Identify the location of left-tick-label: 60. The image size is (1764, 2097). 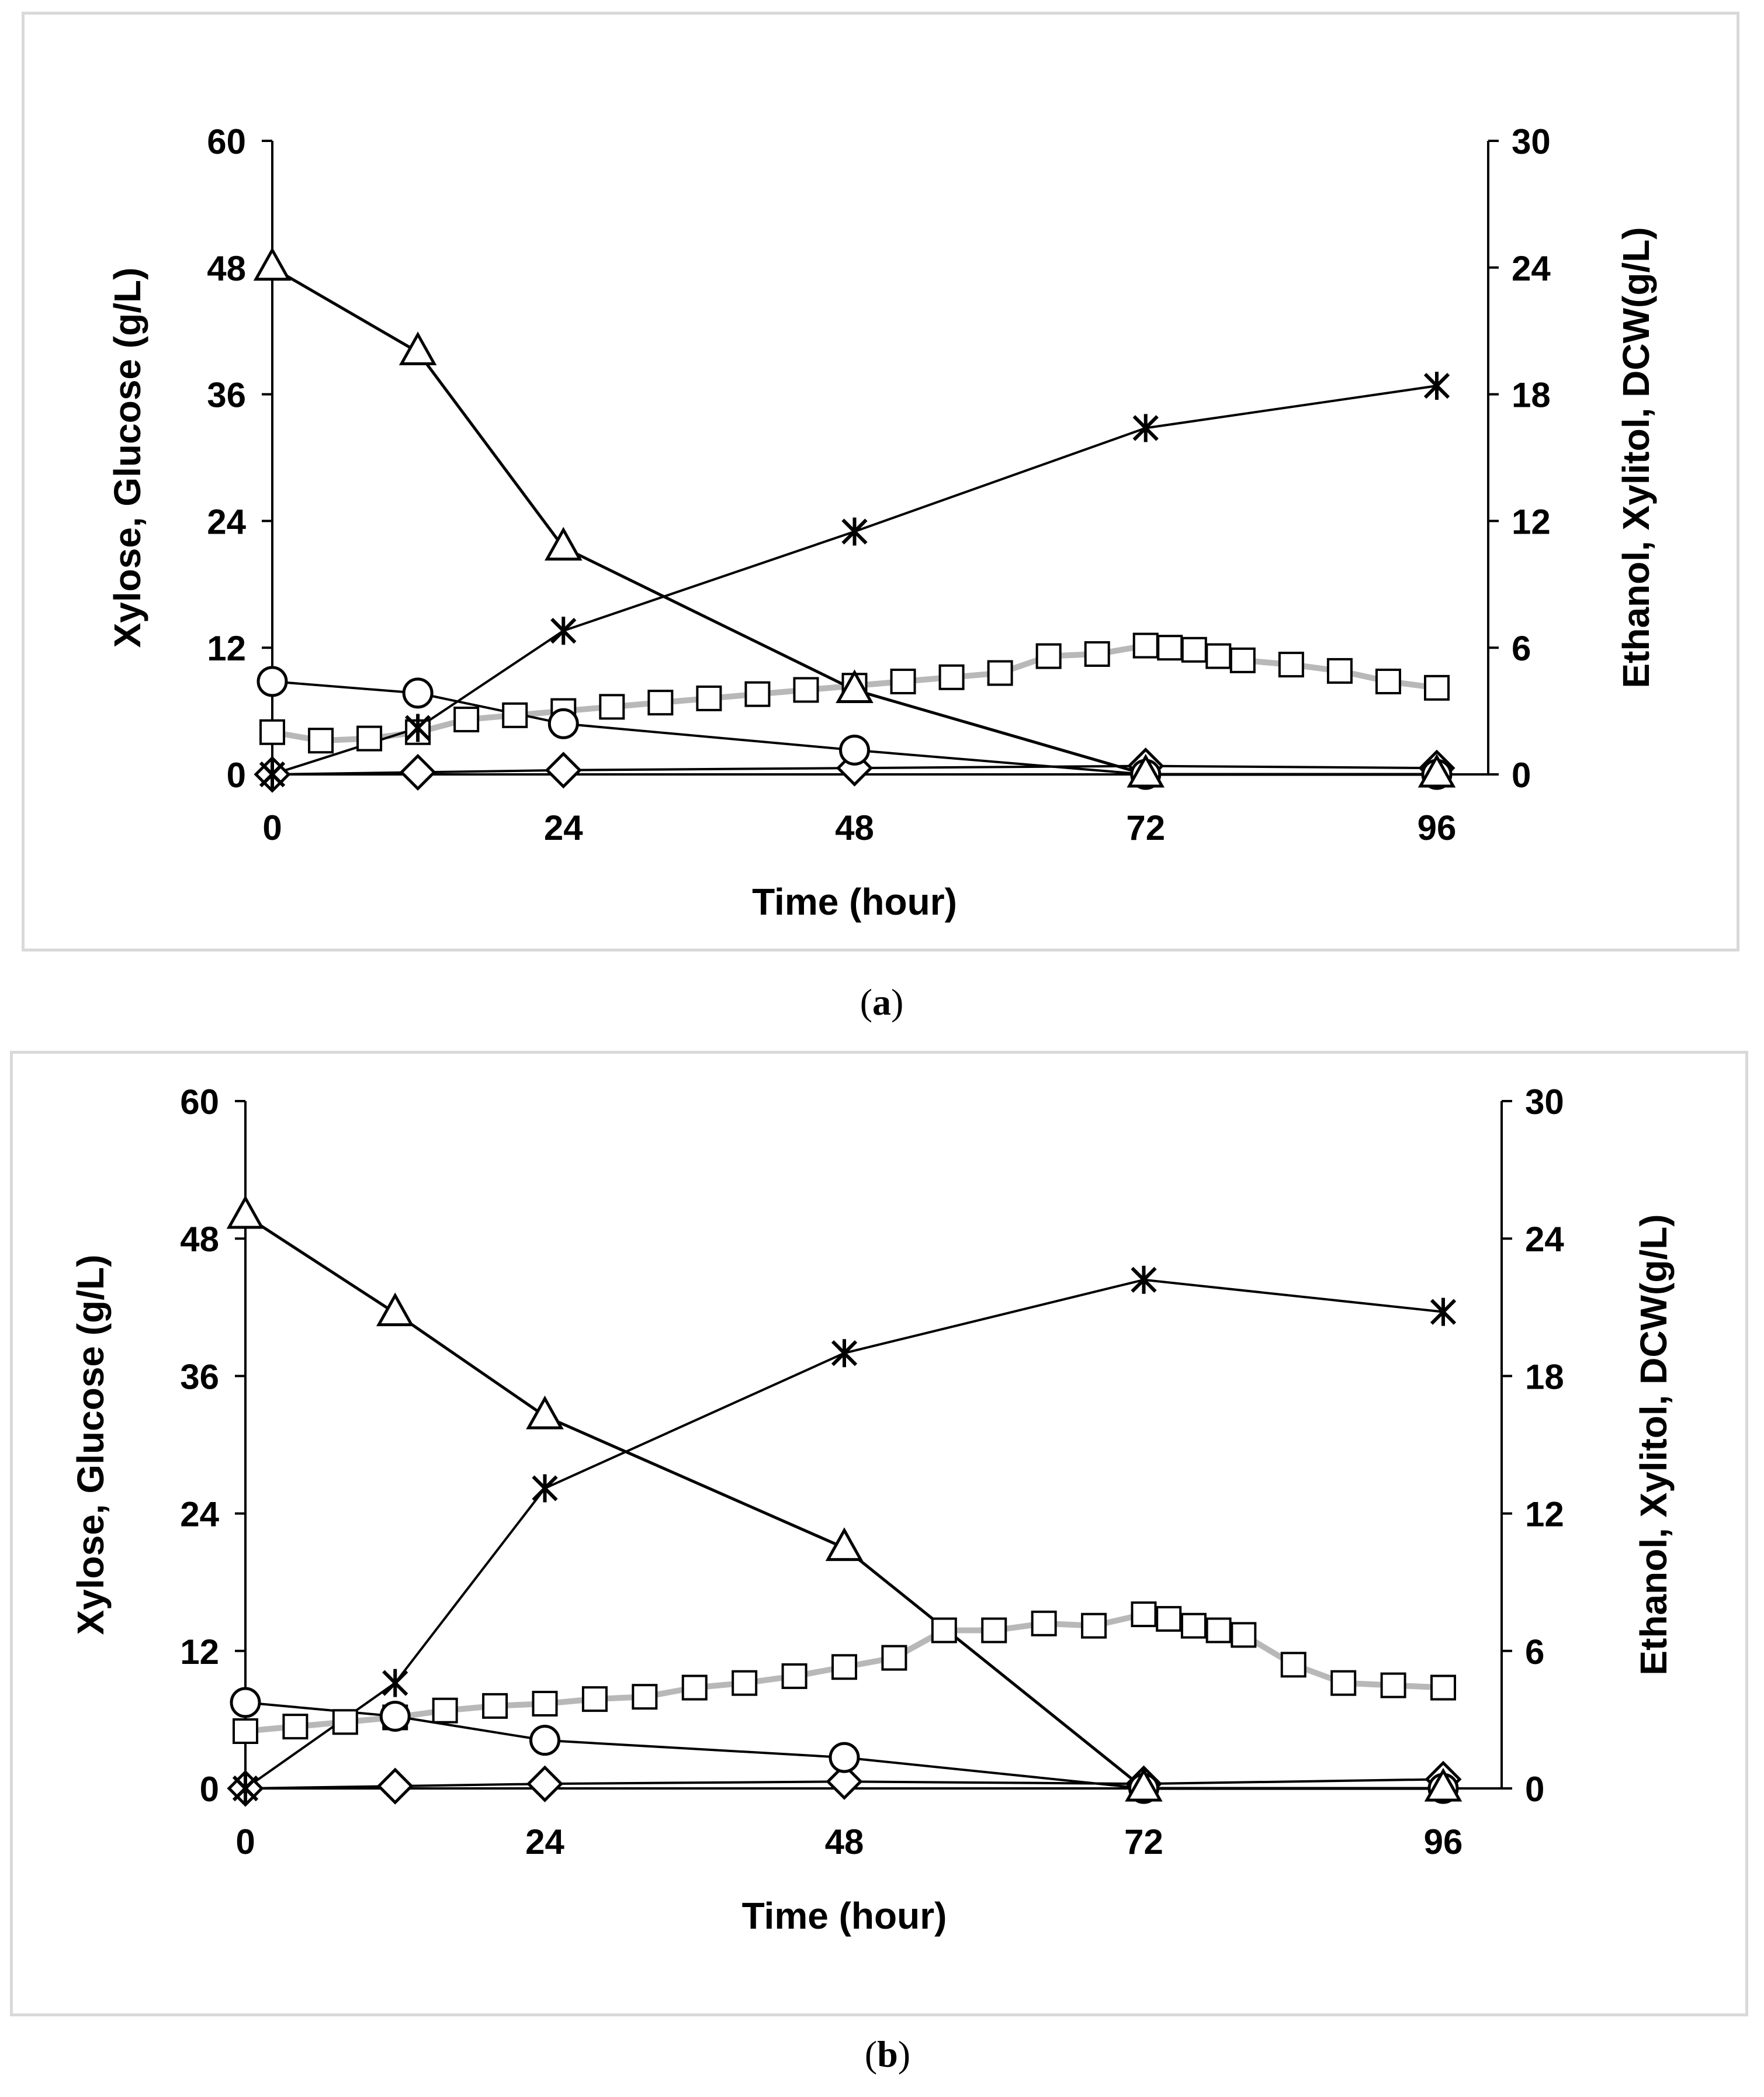
(199, 1102).